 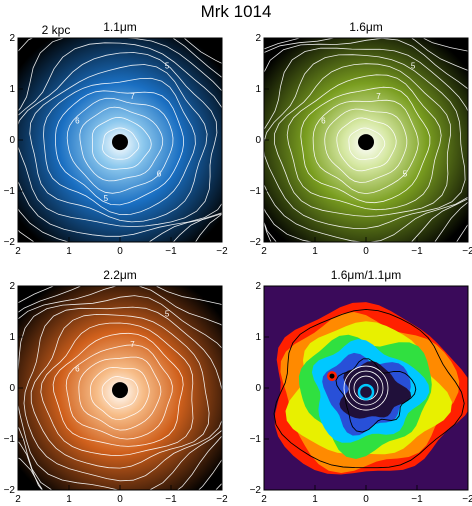 I want to click on scale-bar-label: 2 kpc, so click(x=56, y=30).